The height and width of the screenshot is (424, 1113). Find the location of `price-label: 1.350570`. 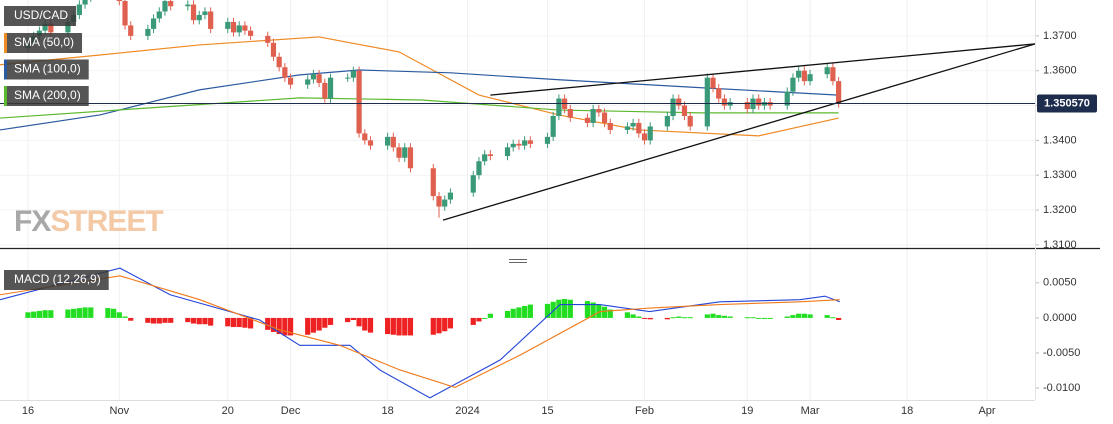

price-label: 1.350570 is located at coordinates (1067, 103).